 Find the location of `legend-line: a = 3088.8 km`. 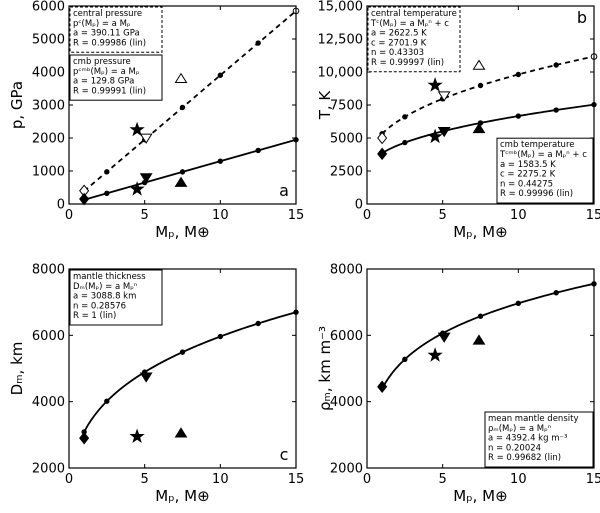

legend-line: a = 3088.8 km is located at coordinates (104, 297).